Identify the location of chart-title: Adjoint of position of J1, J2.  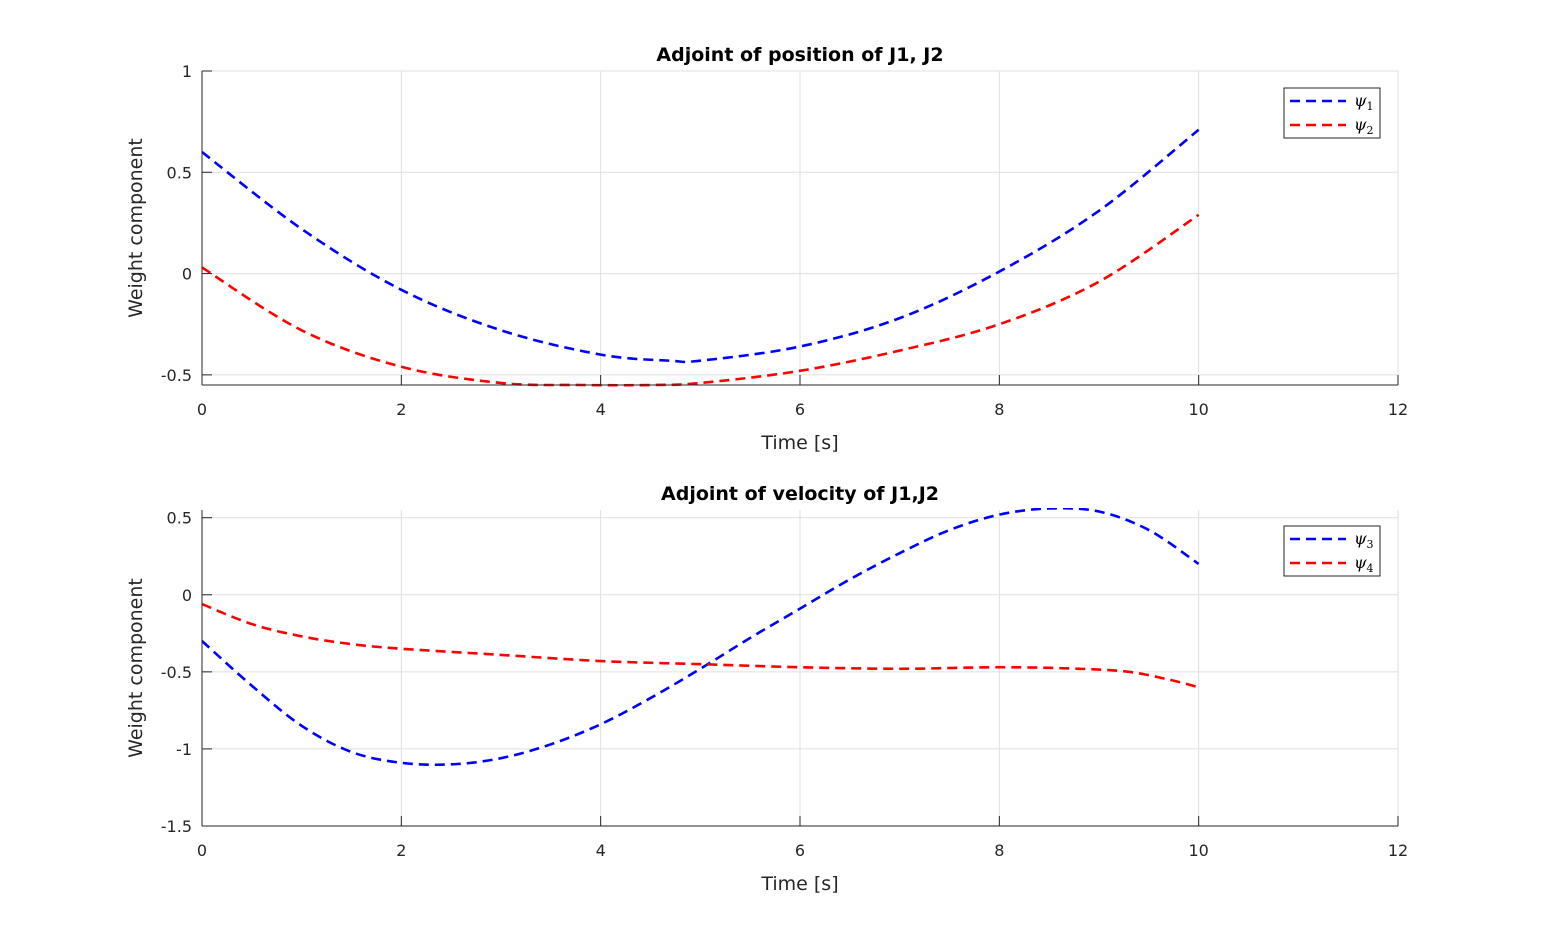
(799, 55).